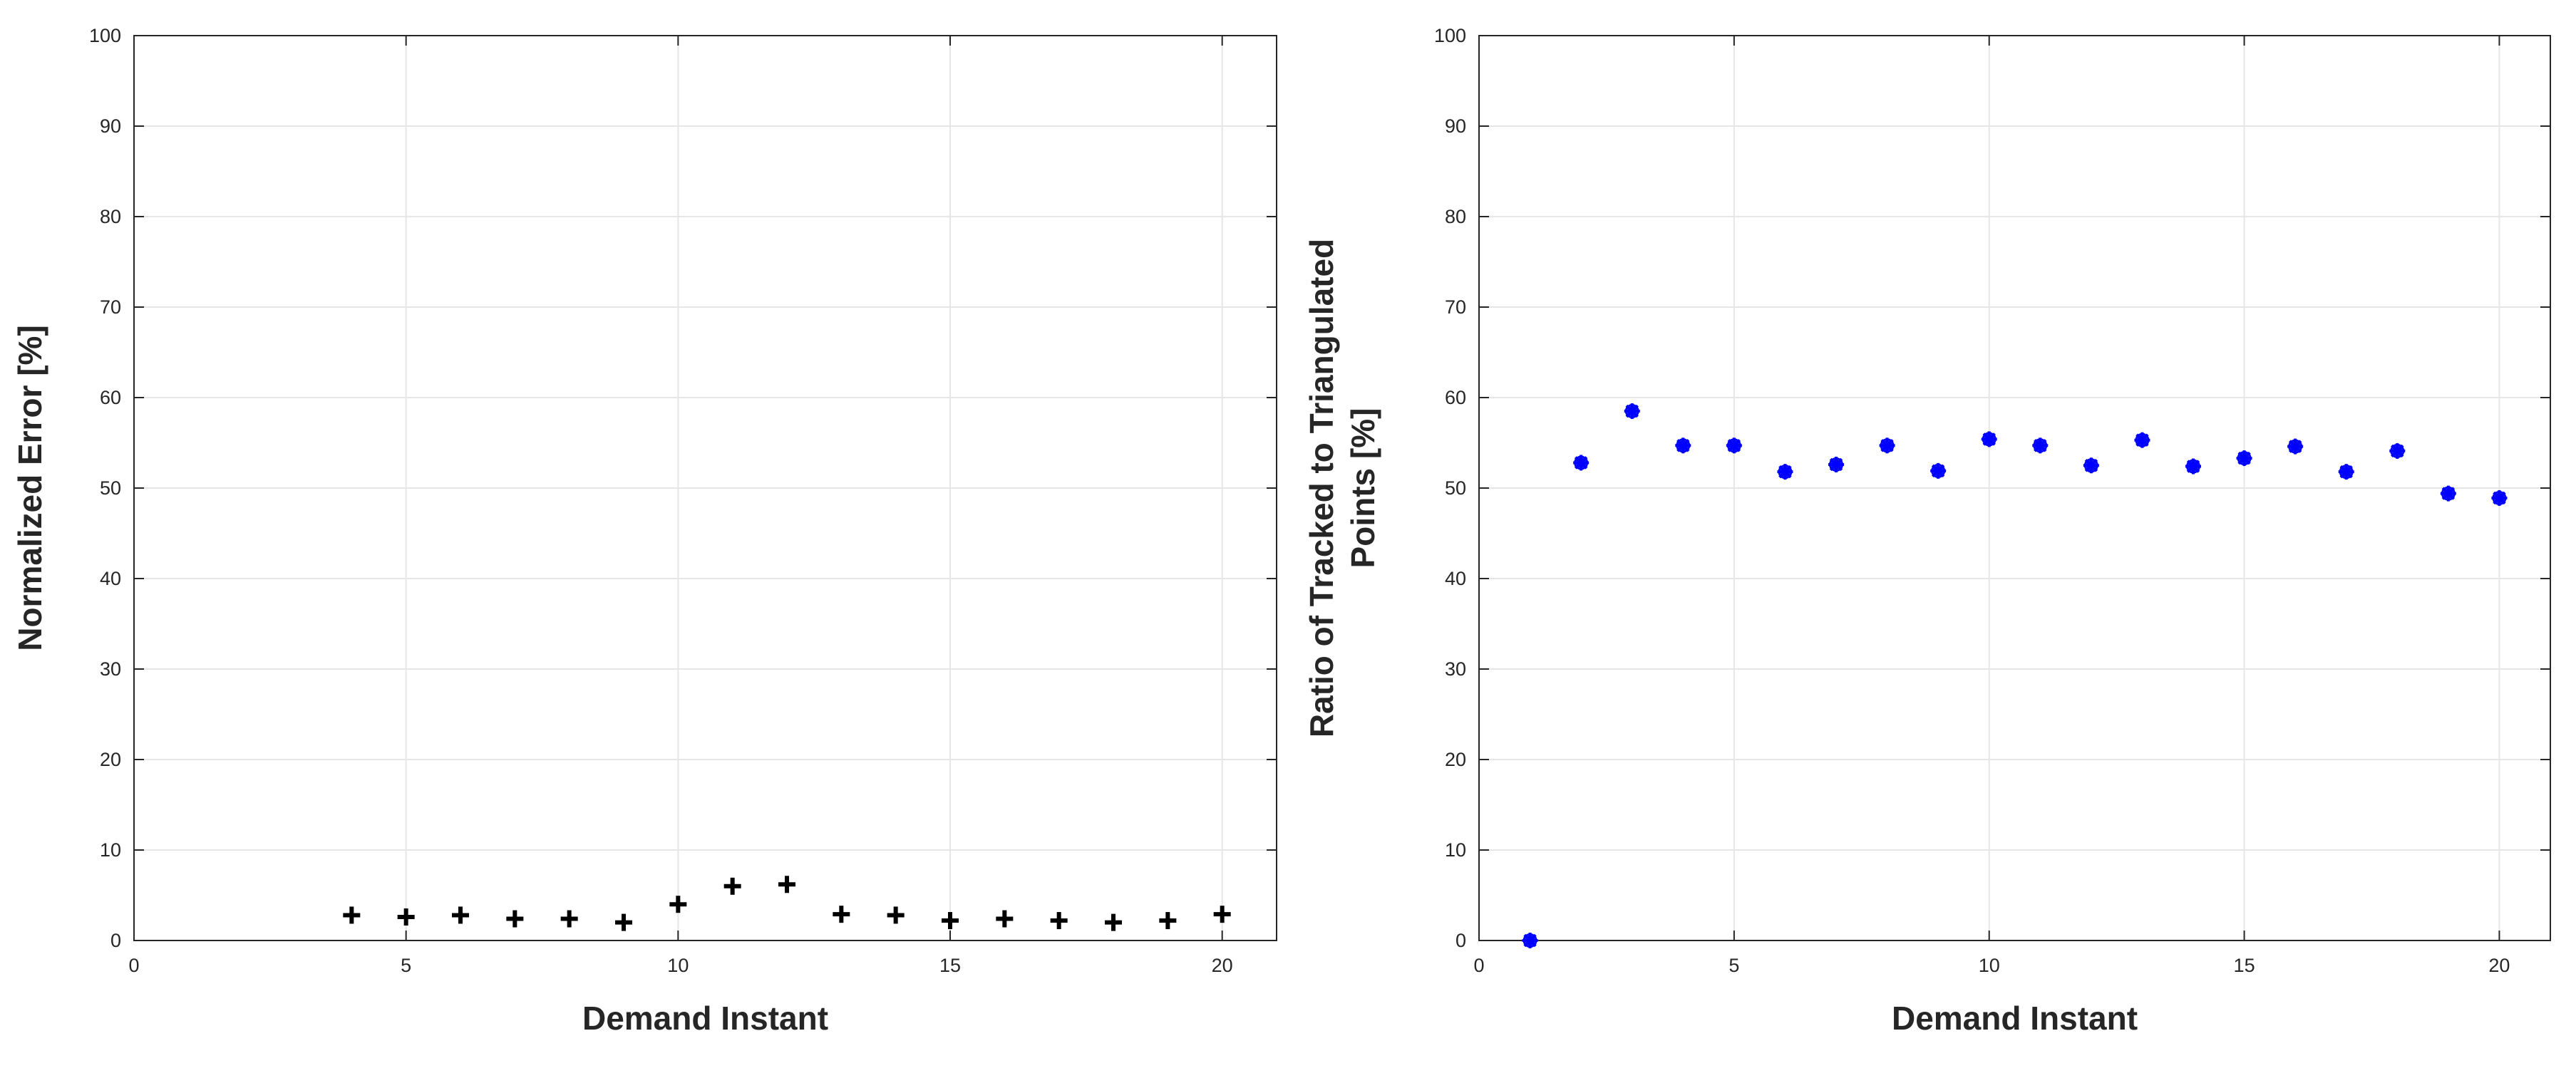 The image size is (2576, 1083). I want to click on y-axis-label-line: Ratio of Tracked to Triangulated, so click(1321, 488).